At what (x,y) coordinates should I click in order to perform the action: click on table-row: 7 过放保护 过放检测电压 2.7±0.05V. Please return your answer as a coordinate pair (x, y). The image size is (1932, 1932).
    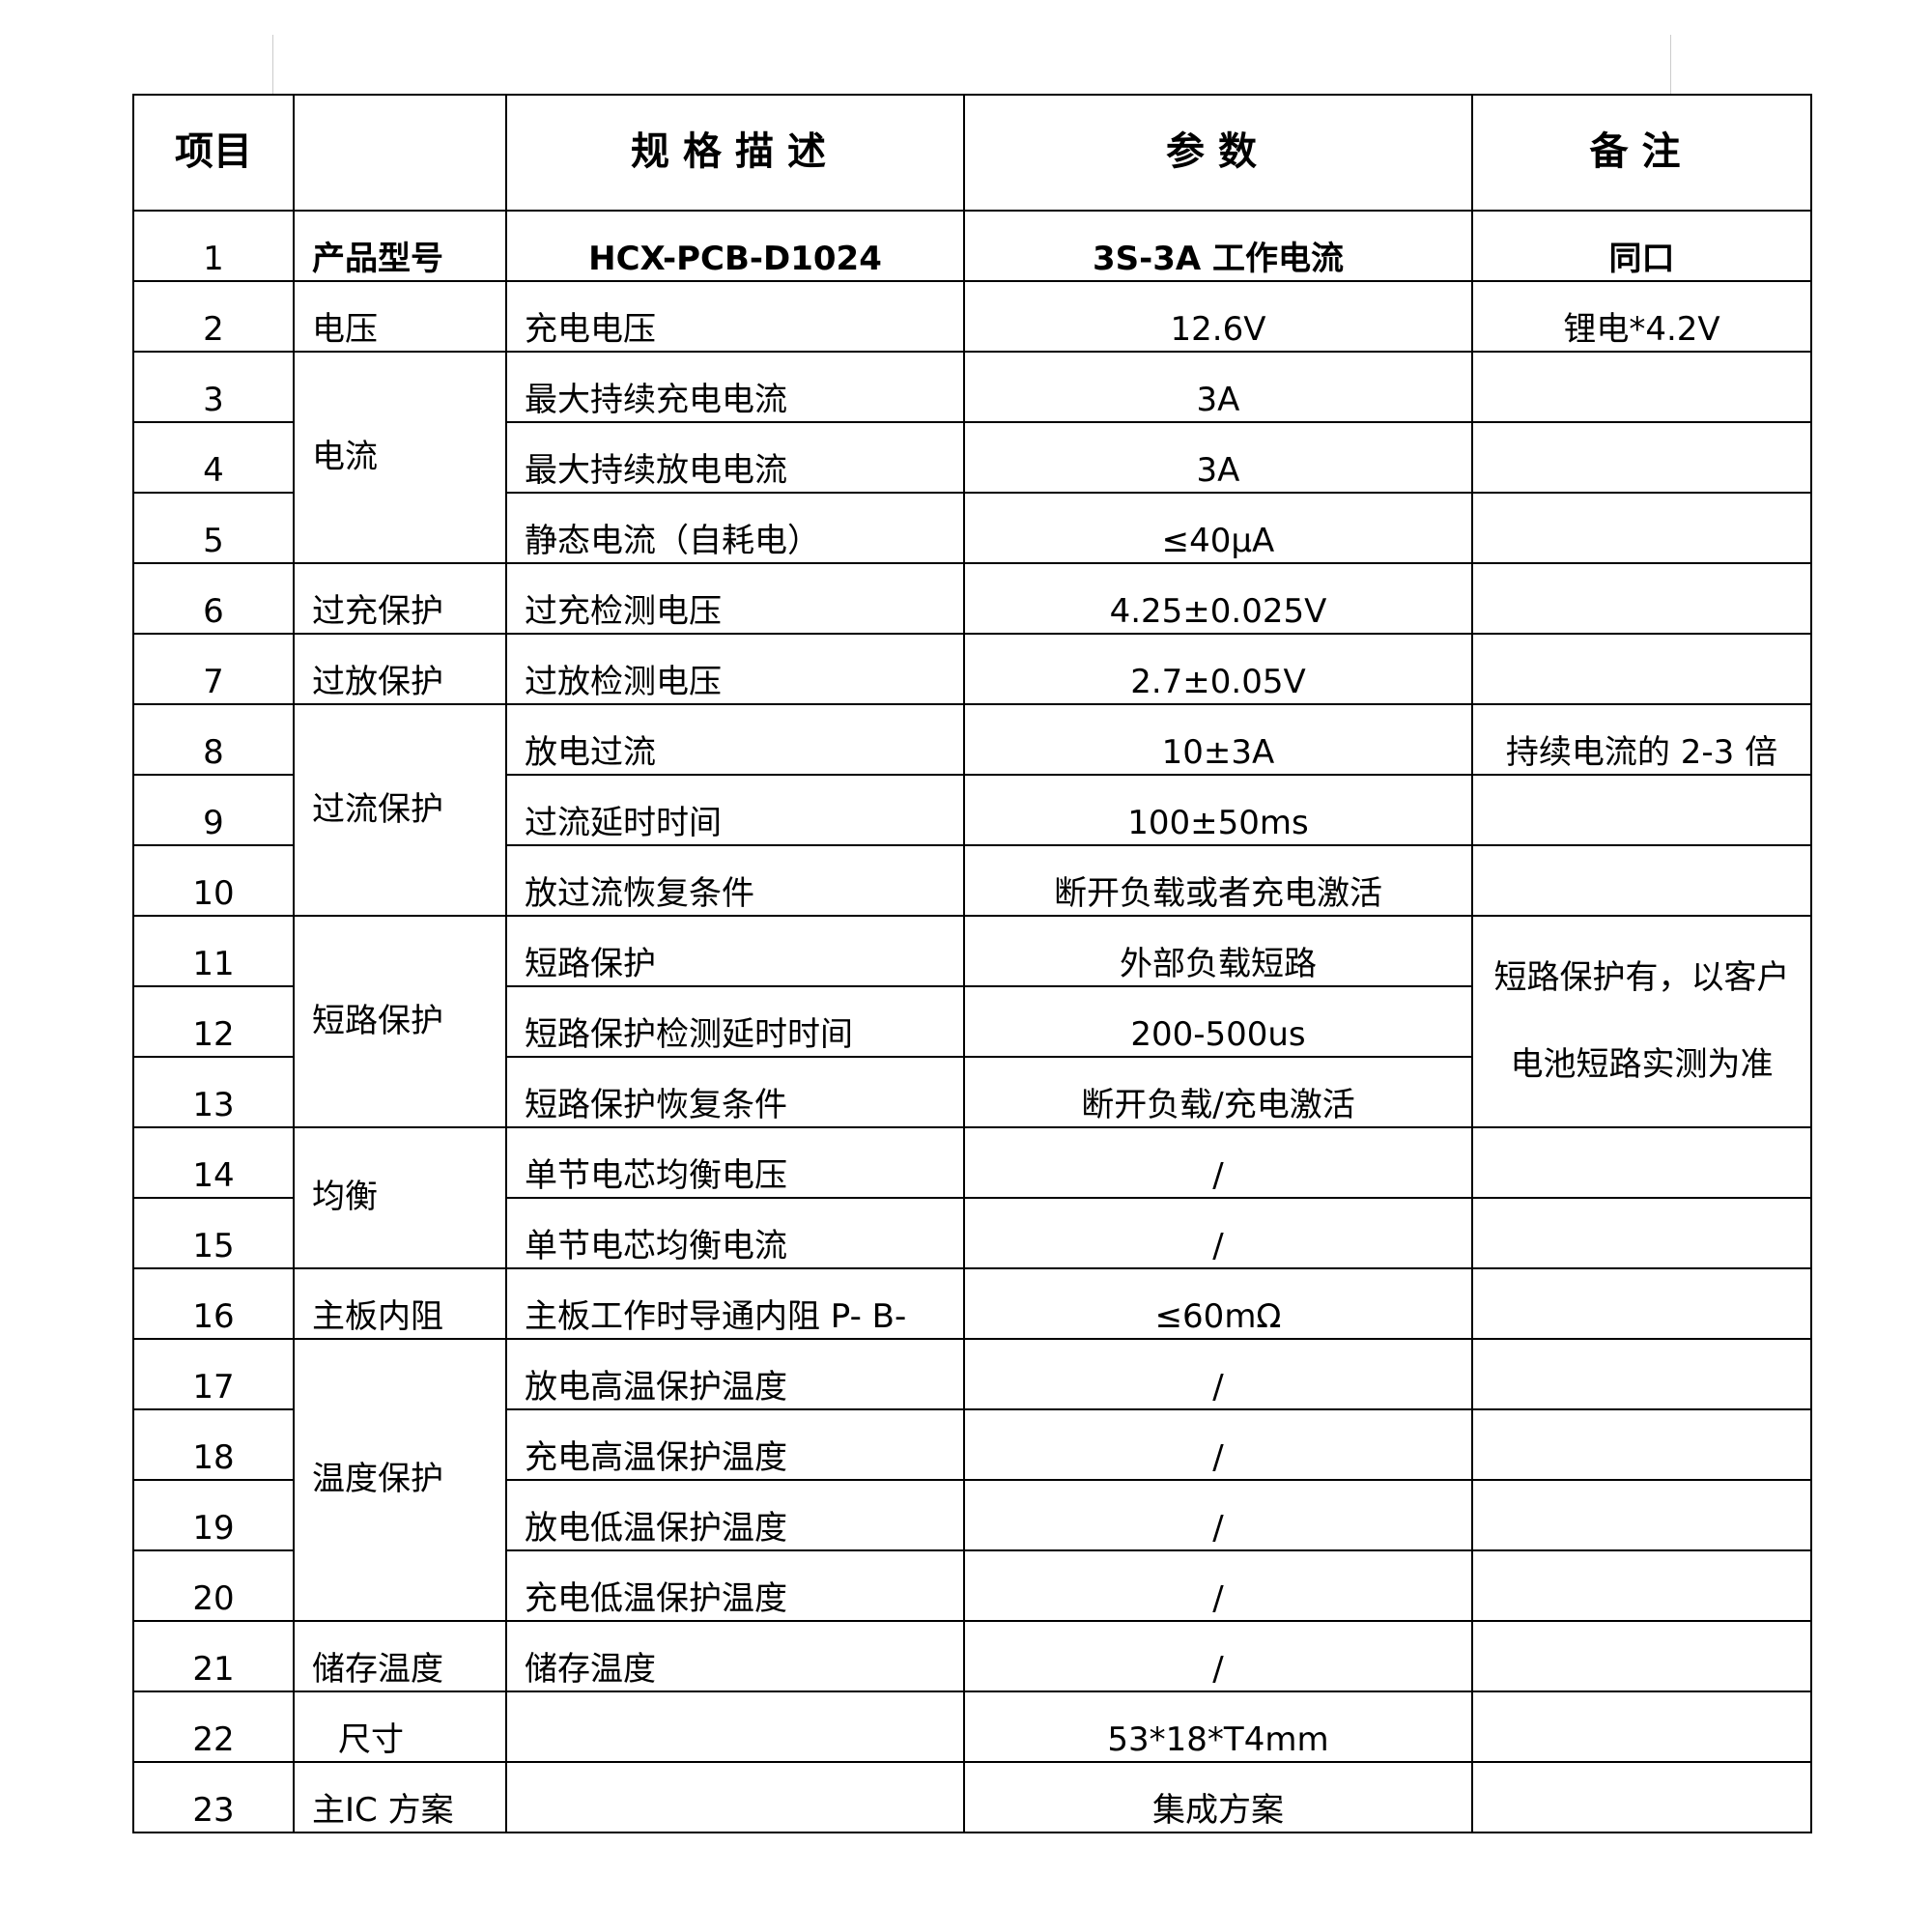
    Looking at the image, I should click on (972, 669).